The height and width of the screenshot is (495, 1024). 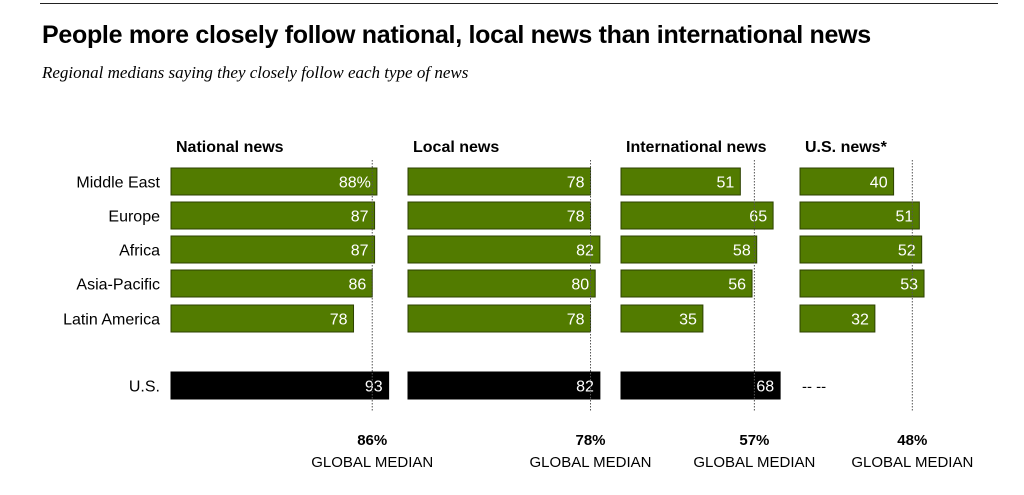 What do you see at coordinates (912, 440) in the screenshot?
I see `median-value-u-s-news: 48%` at bounding box center [912, 440].